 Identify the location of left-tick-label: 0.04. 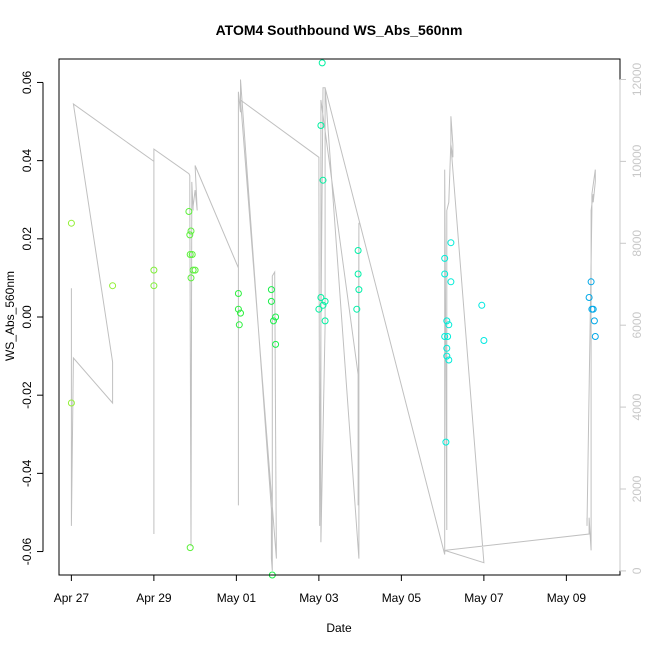
(27, 161).